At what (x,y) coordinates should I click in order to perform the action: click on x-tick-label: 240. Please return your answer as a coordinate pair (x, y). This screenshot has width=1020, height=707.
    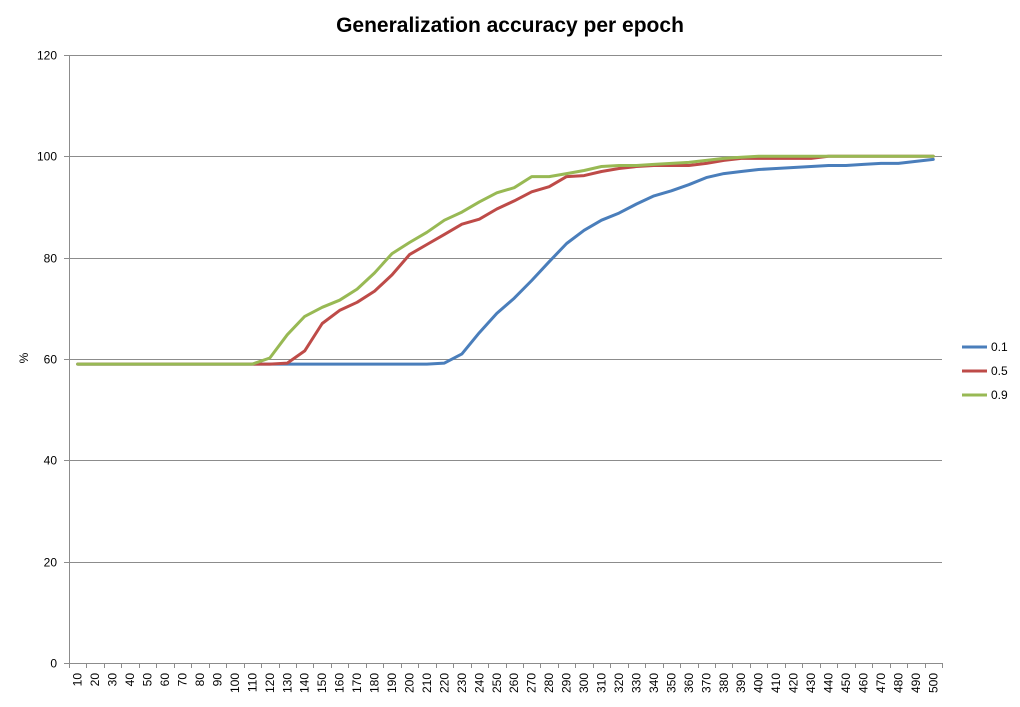
    Looking at the image, I should click on (479, 683).